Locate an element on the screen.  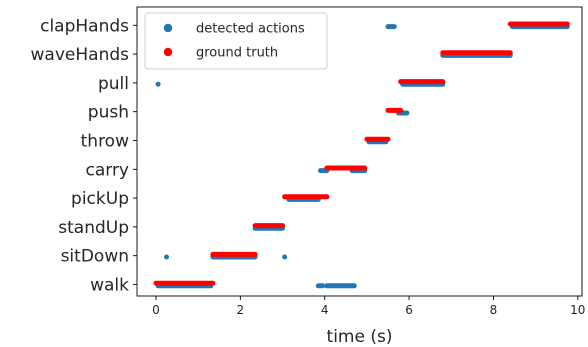
y-tick-label-clap-hands: clapHands is located at coordinates (84, 26).